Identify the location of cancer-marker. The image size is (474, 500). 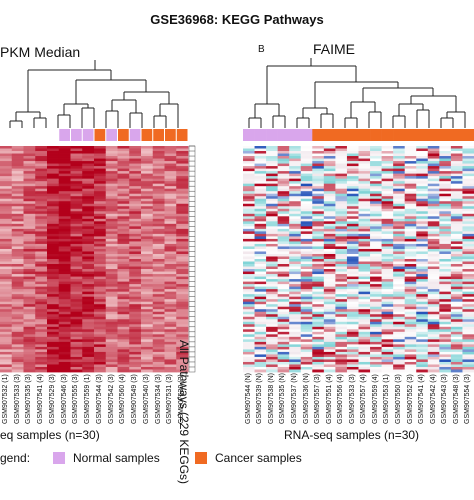
(422, 135).